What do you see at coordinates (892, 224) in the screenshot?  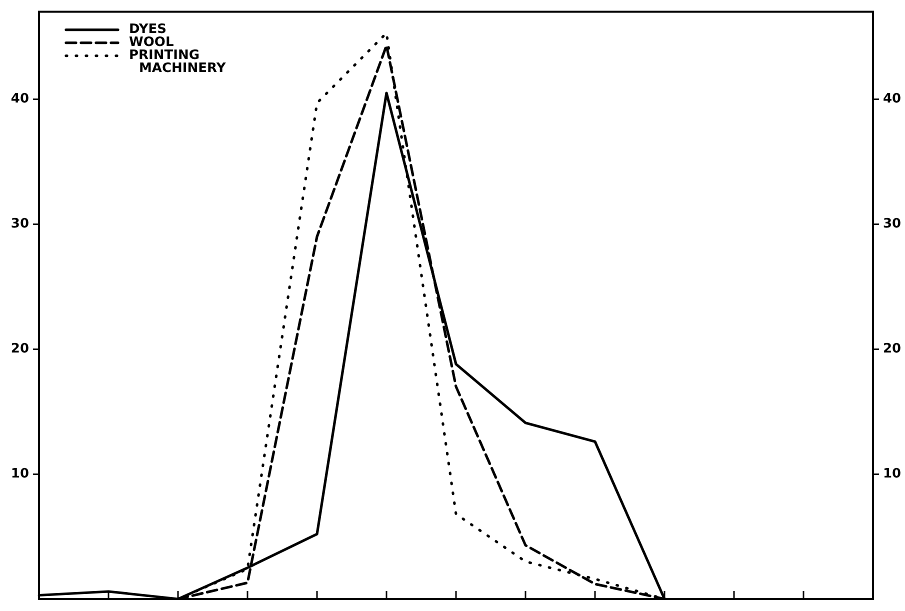 I see `y2-tick-label: 30` at bounding box center [892, 224].